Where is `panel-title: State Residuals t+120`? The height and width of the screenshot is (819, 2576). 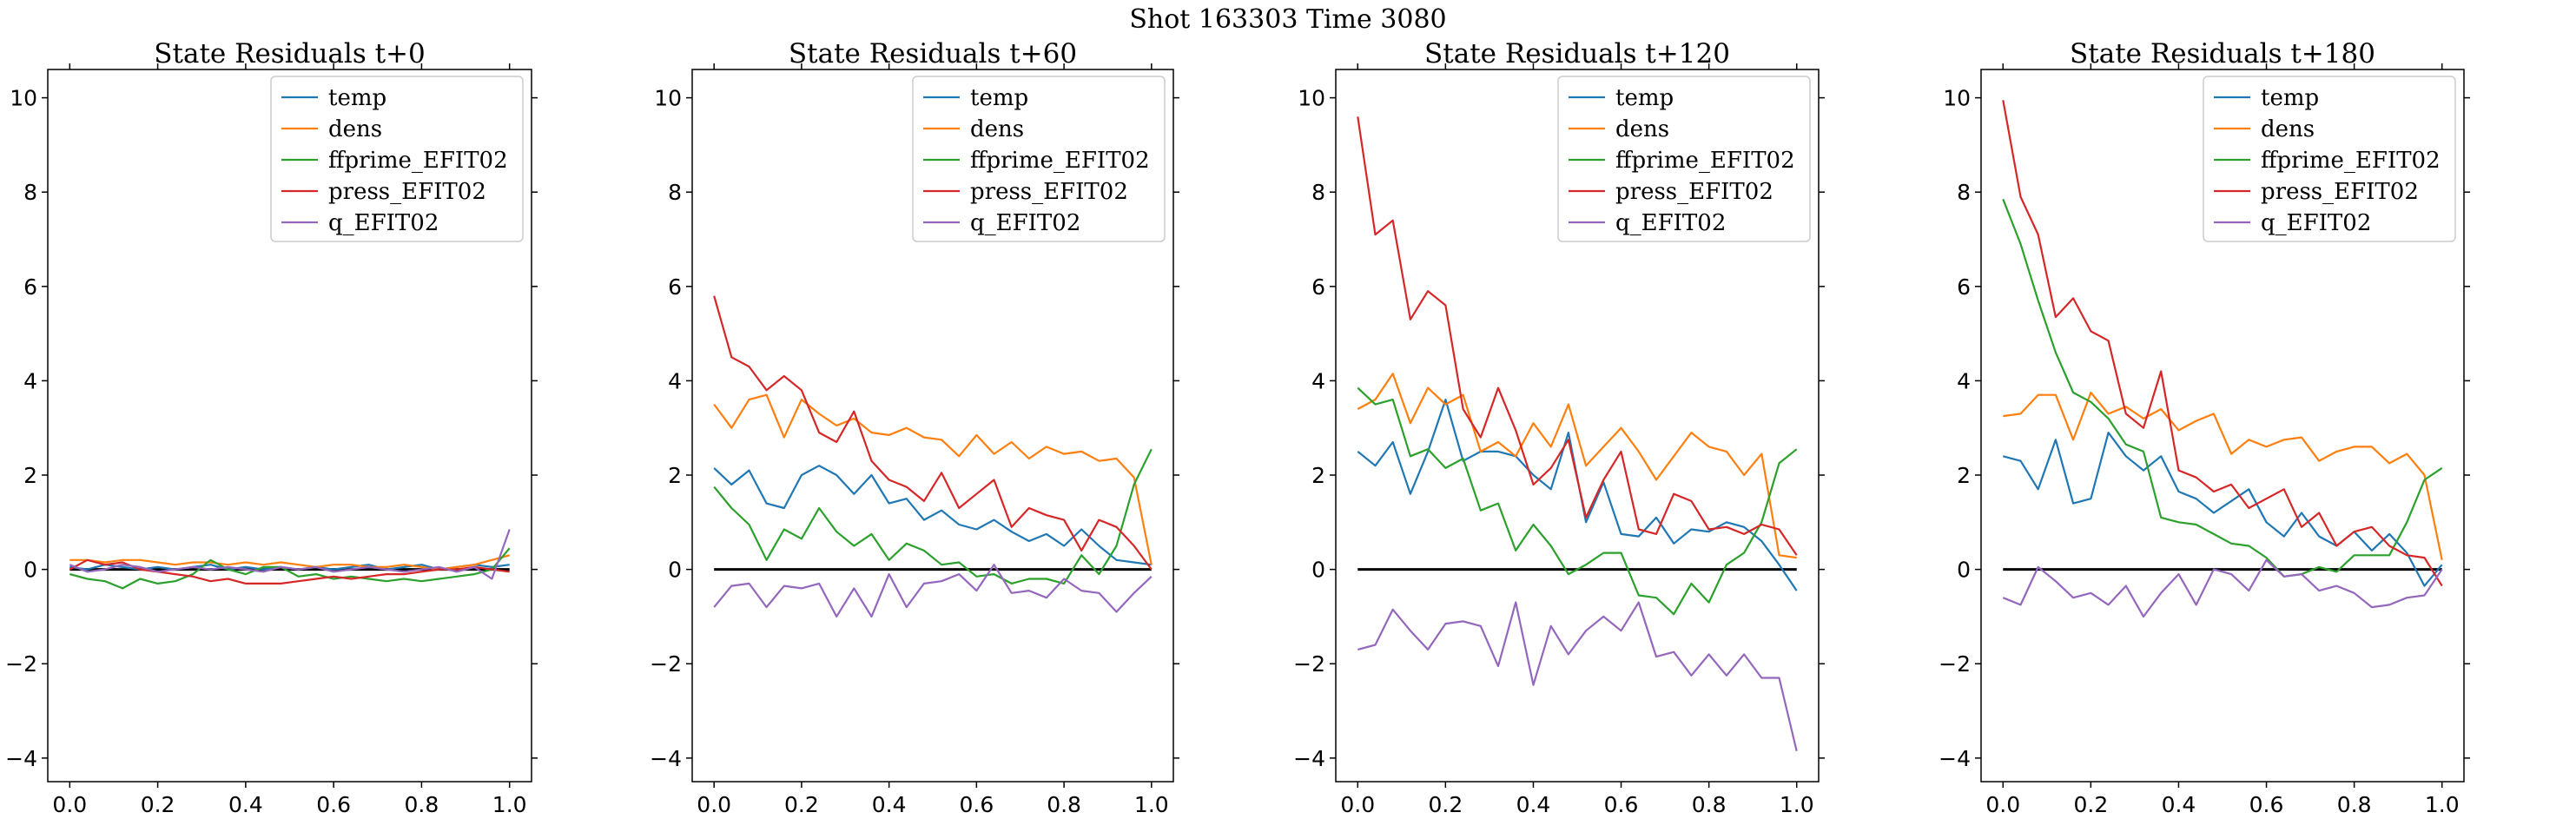
panel-title: State Residuals t+120 is located at coordinates (1577, 53).